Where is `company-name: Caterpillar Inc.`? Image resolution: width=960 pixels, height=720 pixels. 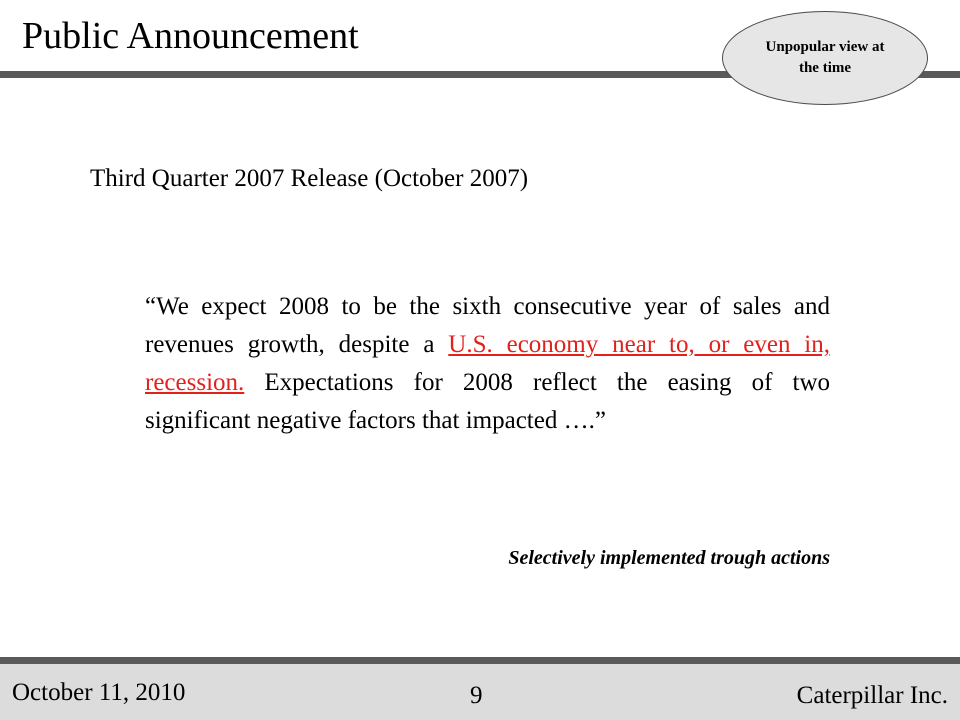
company-name: Caterpillar Inc. is located at coordinates (872, 695).